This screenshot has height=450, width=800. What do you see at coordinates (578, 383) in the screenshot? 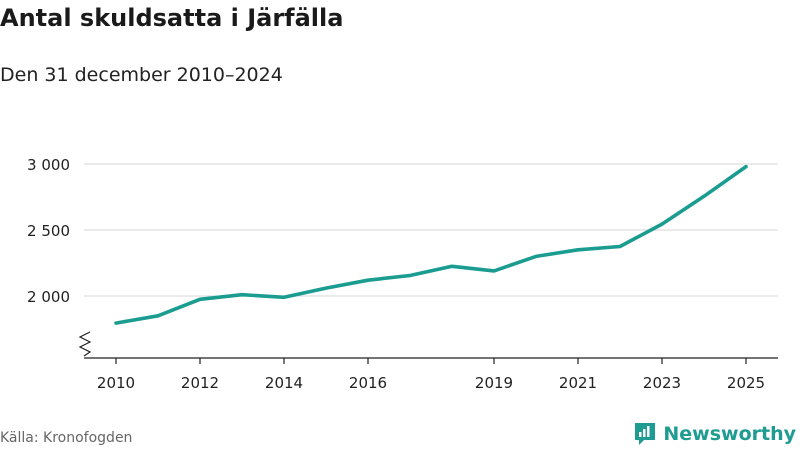
I see `x-tick-label: 2021` at bounding box center [578, 383].